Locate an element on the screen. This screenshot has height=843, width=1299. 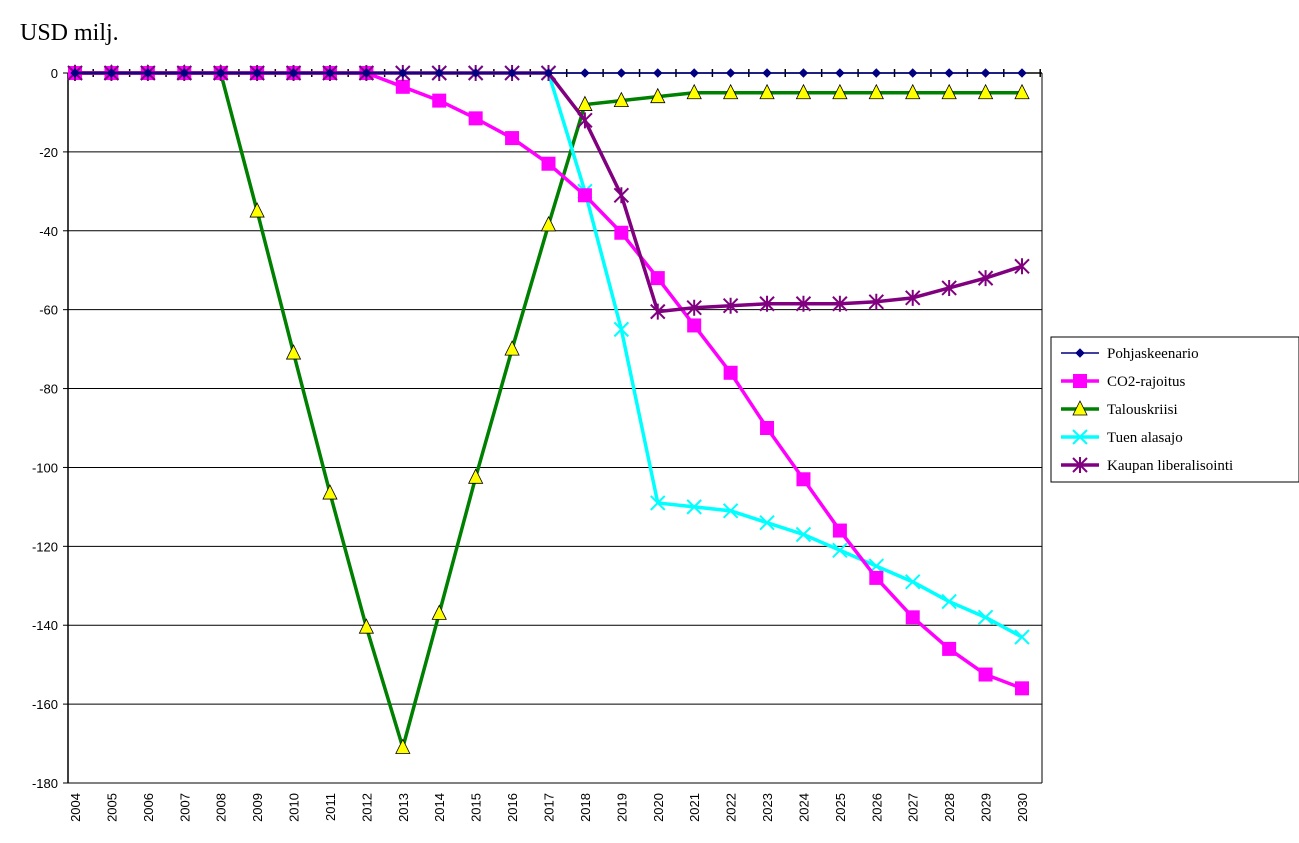
x-tick-label: 2017 is located at coordinates (549, 807).